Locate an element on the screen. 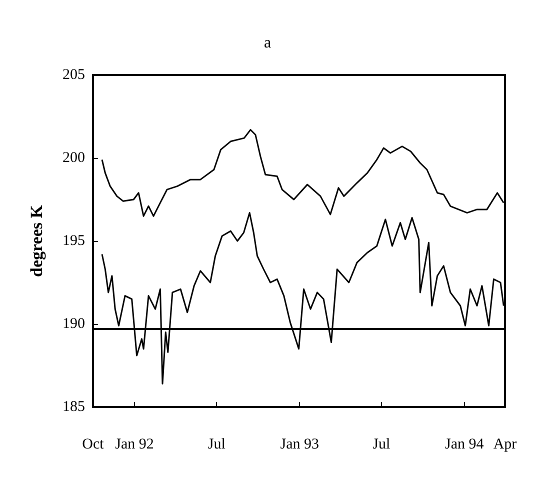 The width and height of the screenshot is (535, 491). x-tick-label: Jan 92 is located at coordinates (134, 444).